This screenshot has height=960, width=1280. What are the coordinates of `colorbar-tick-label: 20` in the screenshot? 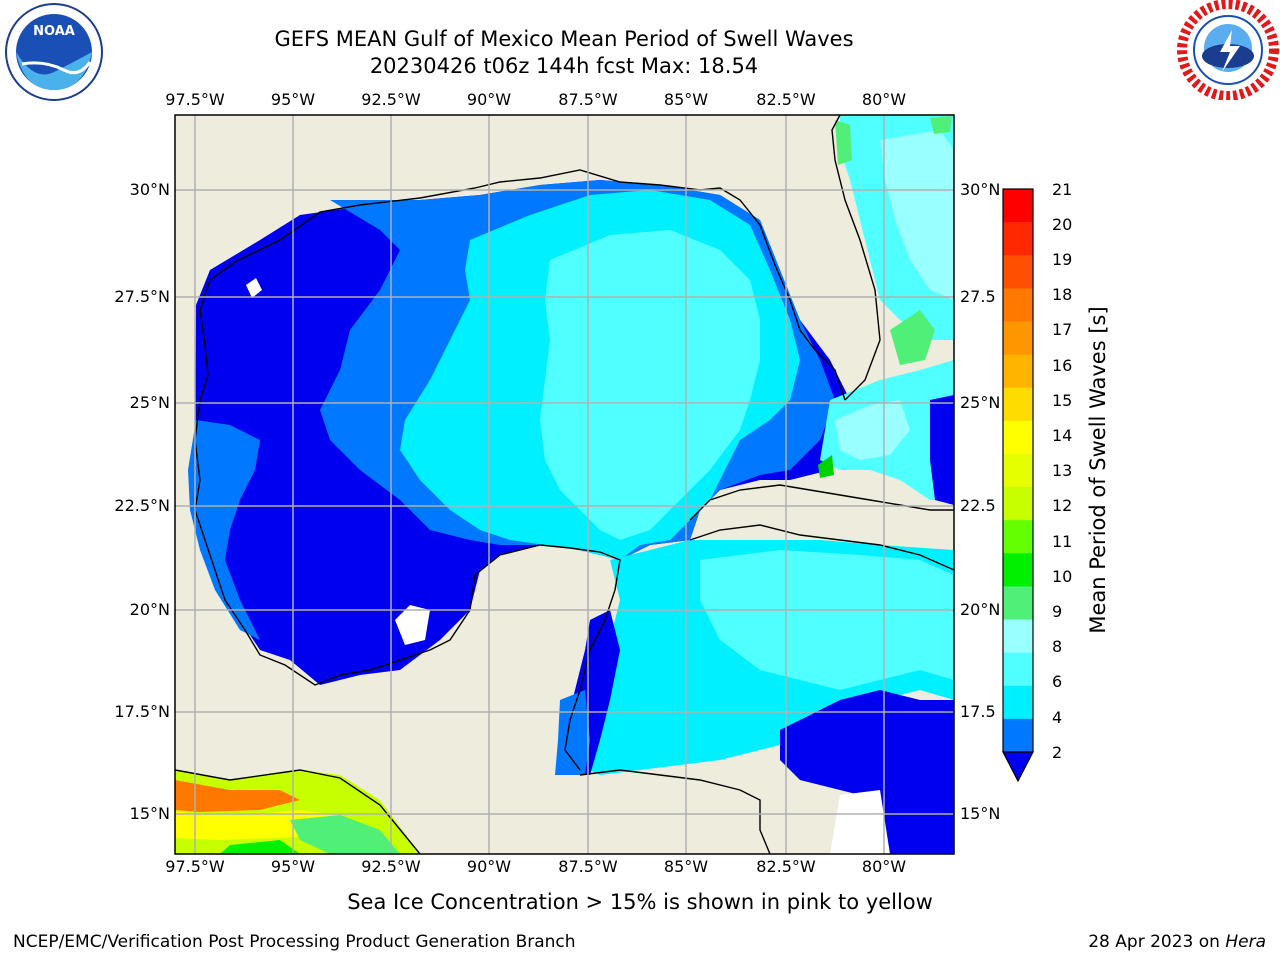 It's located at (1062, 224).